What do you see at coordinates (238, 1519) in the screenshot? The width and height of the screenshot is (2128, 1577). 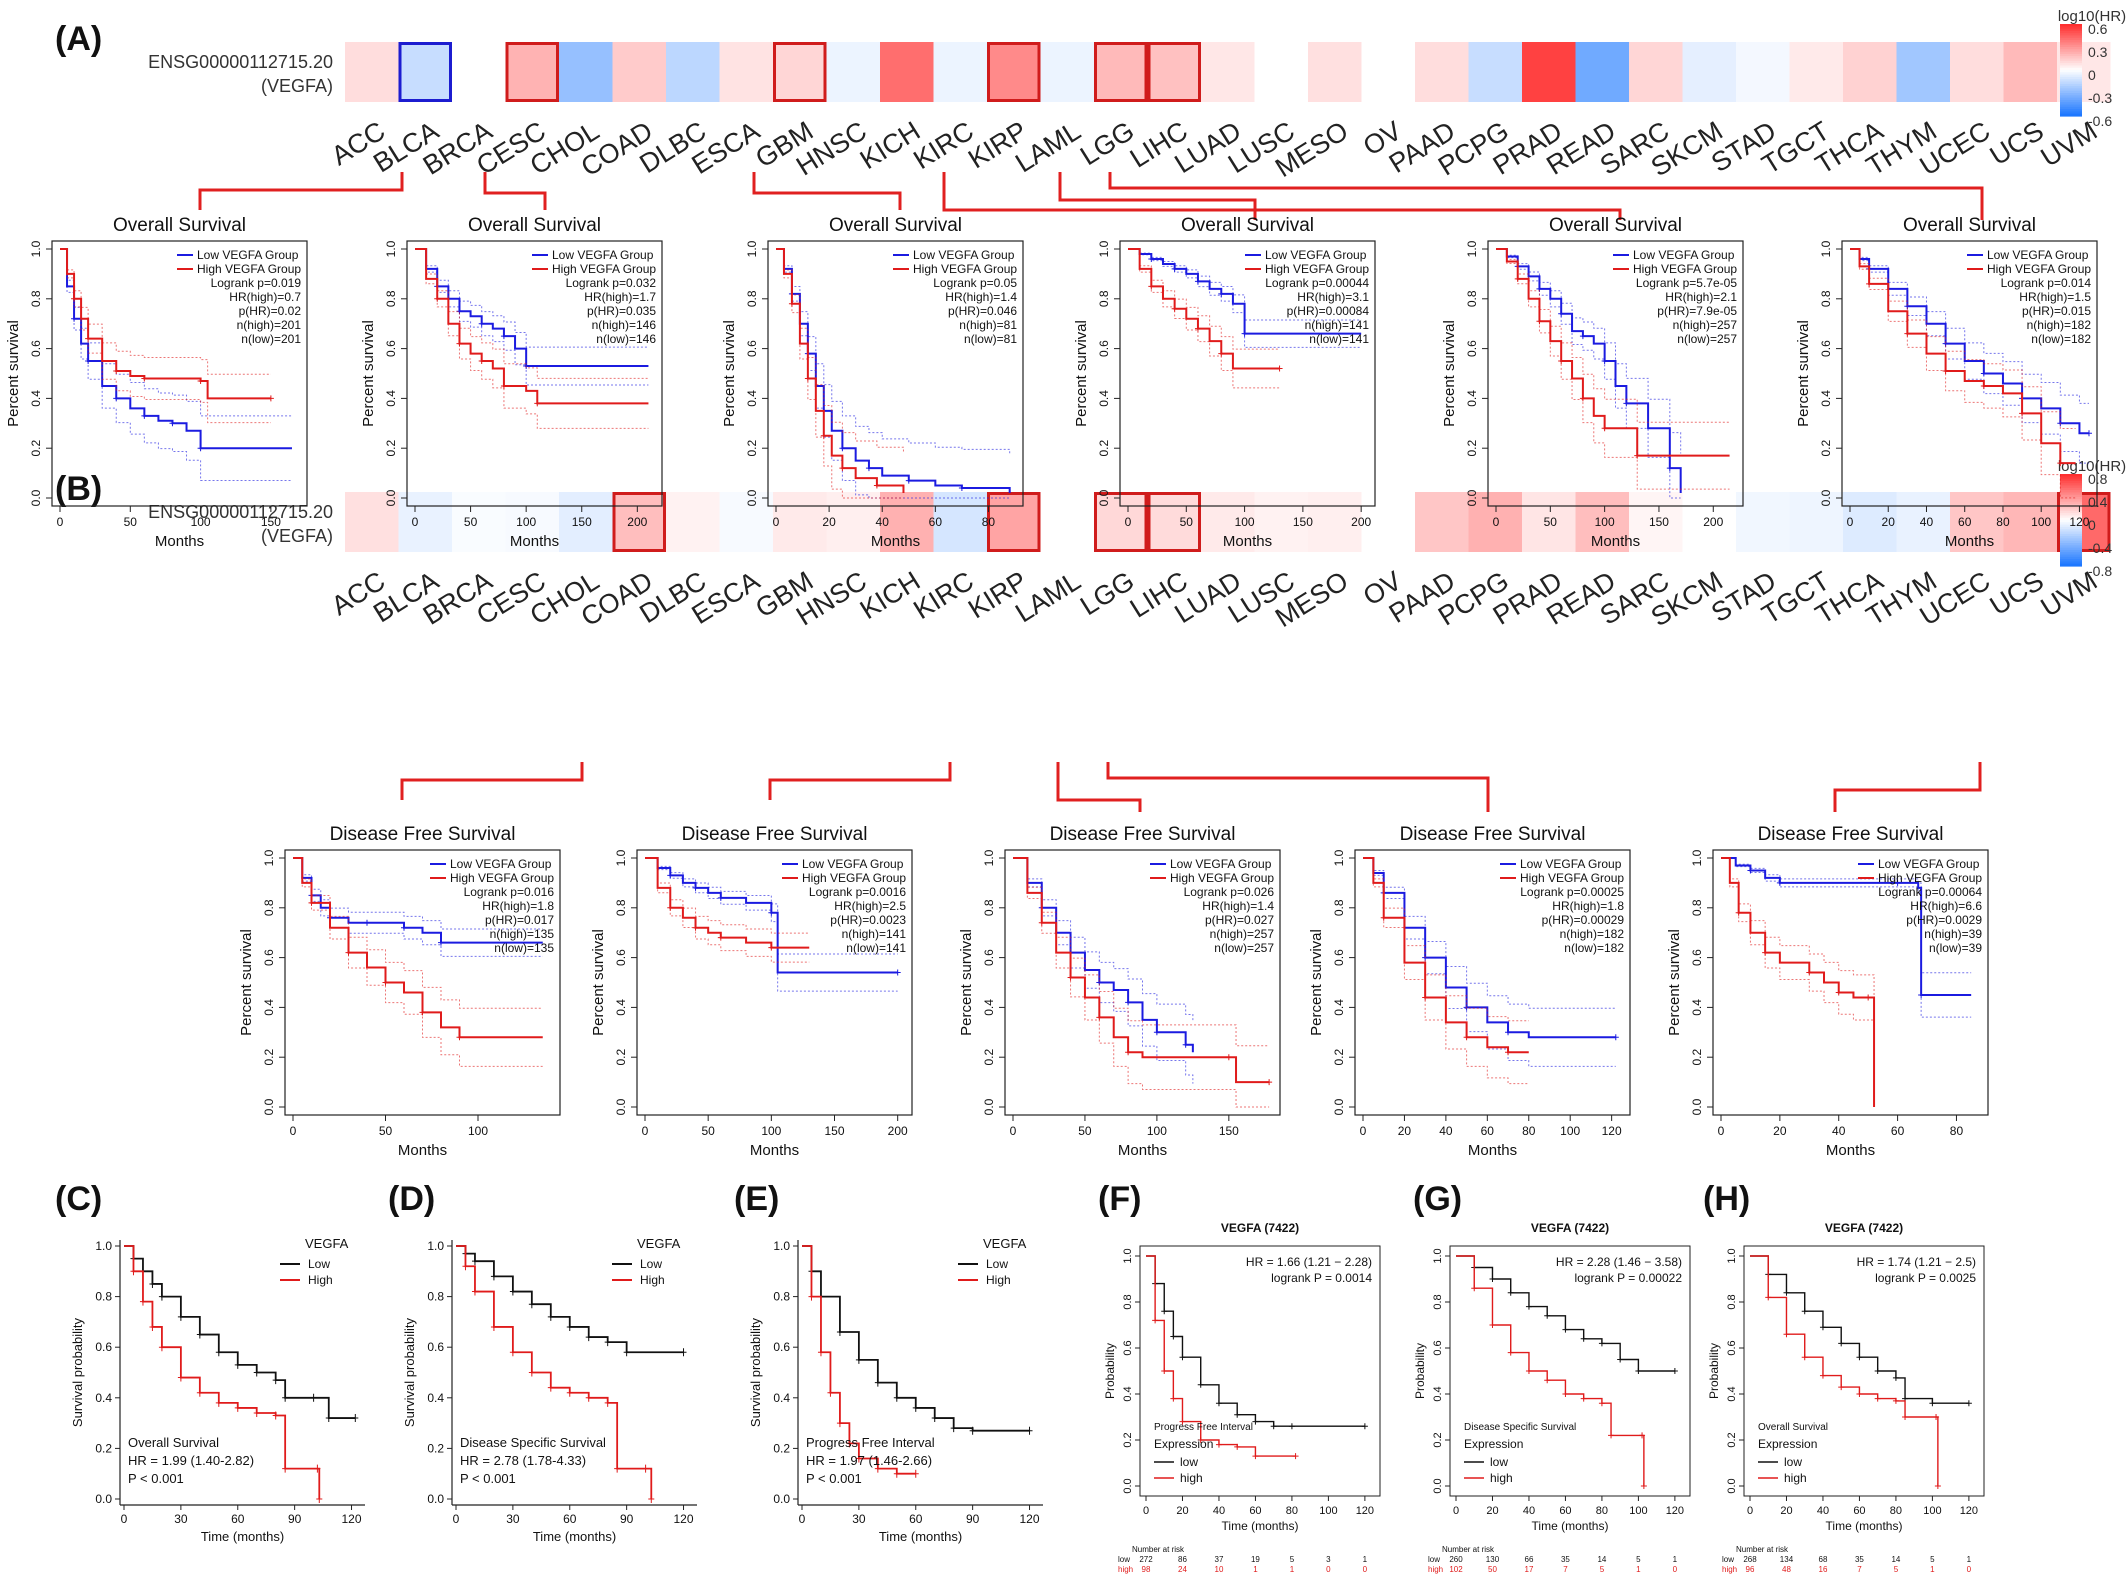 I see `x-tick-label: 60` at bounding box center [238, 1519].